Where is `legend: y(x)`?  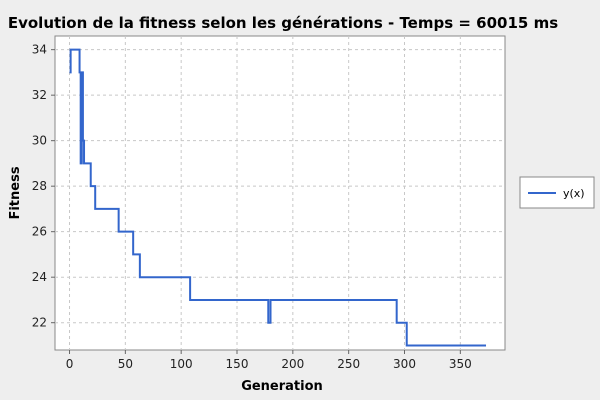 legend: y(x) is located at coordinates (557, 192).